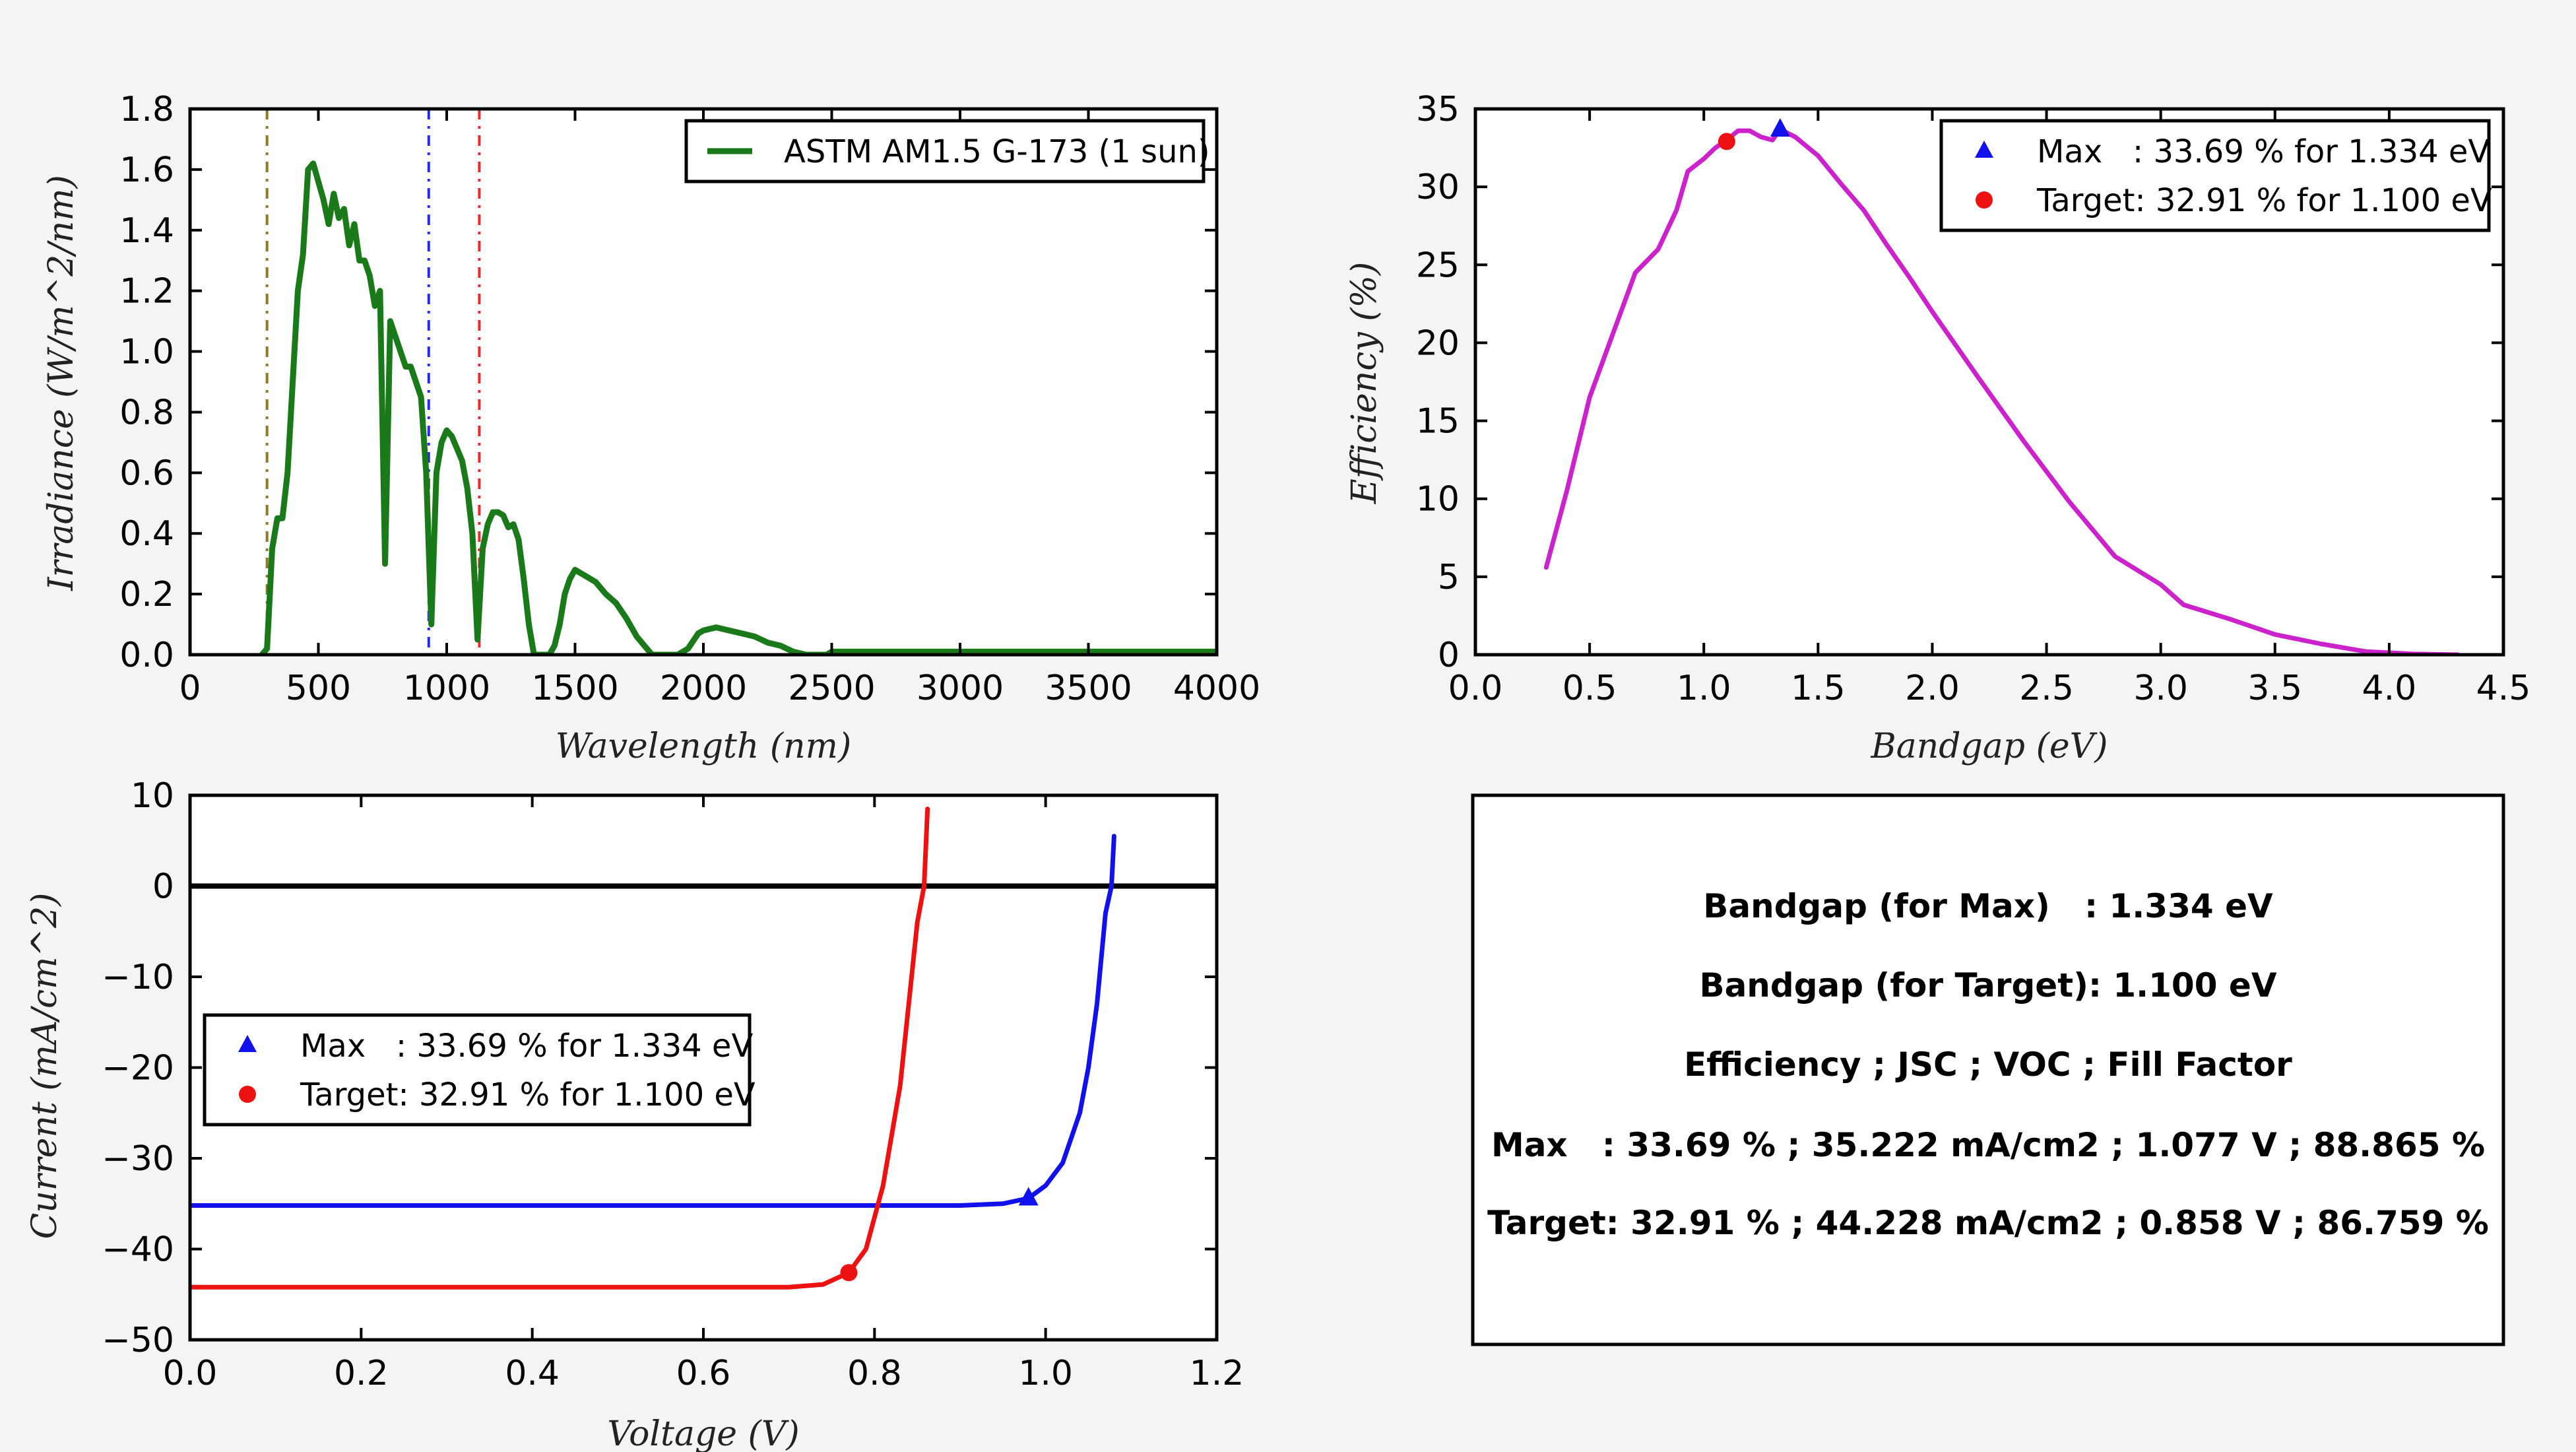 This screenshot has height=1452, width=2576. What do you see at coordinates (1438, 343) in the screenshot?
I see `y-tick-label: 20` at bounding box center [1438, 343].